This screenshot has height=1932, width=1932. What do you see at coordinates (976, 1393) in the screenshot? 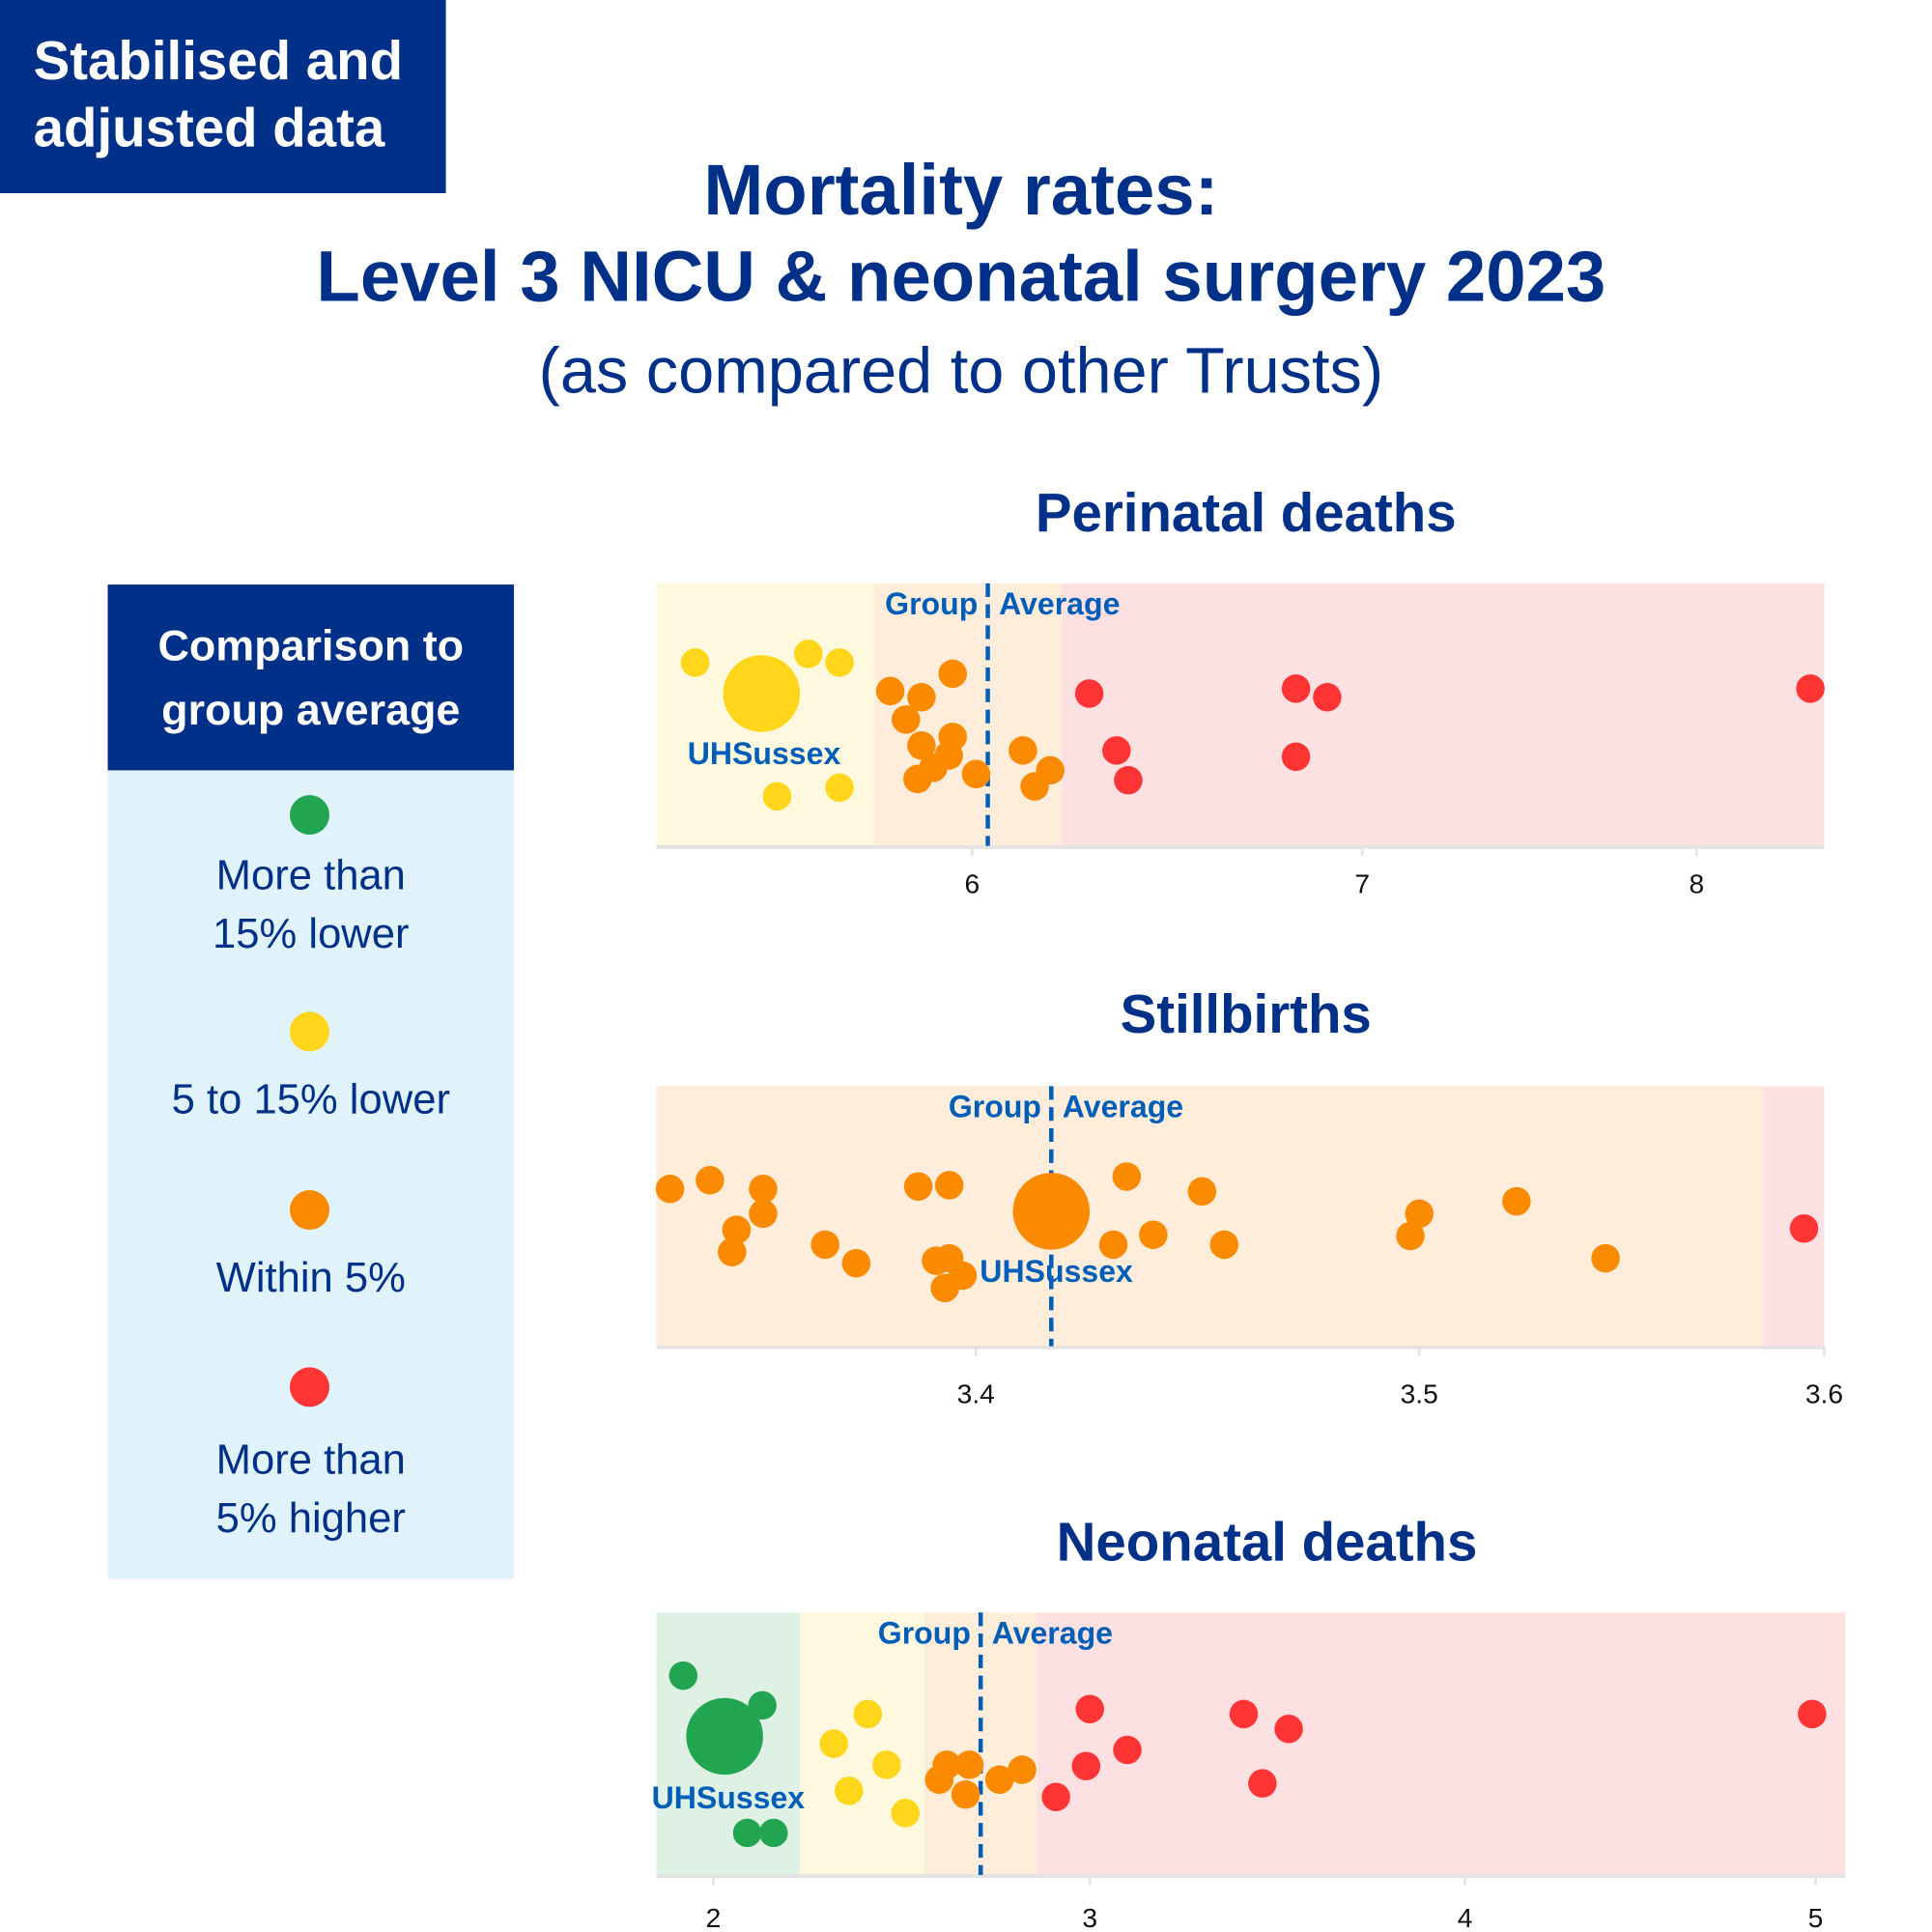
I see `x-tick-label: 3.4` at bounding box center [976, 1393].